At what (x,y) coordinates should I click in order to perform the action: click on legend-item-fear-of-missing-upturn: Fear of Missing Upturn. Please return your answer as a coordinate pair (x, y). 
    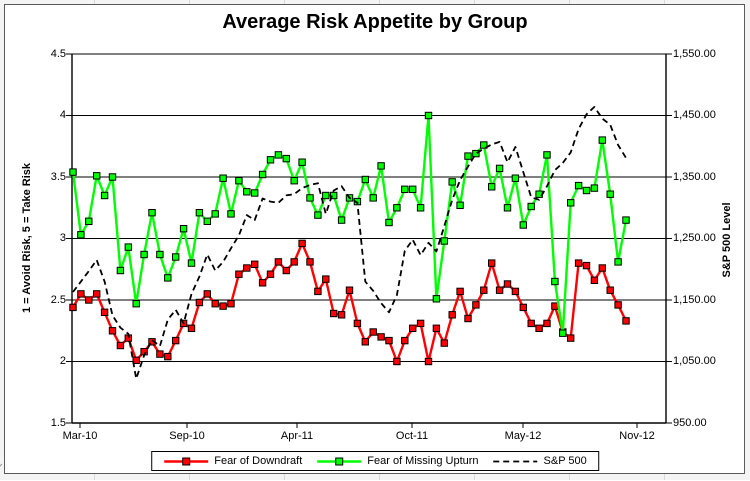
    Looking at the image, I should click on (397, 461).